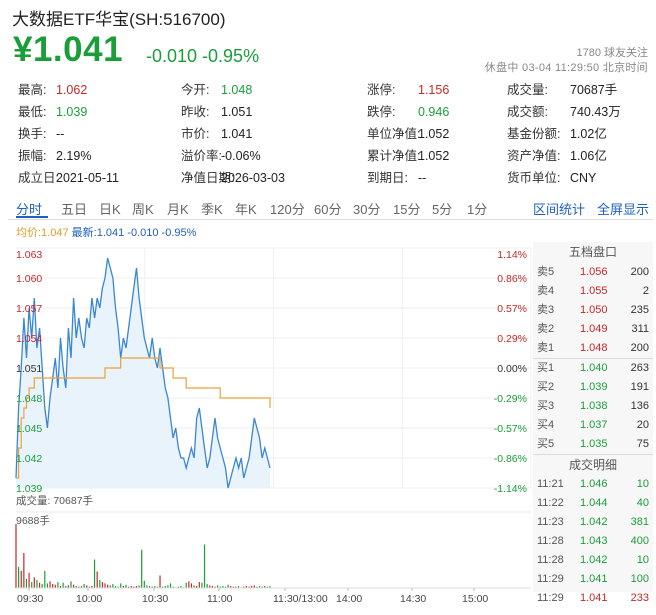 The width and height of the screenshot is (656, 615). Describe the element at coordinates (546, 272) in the screenshot. I see `ask-row-label: 卖5` at that location.